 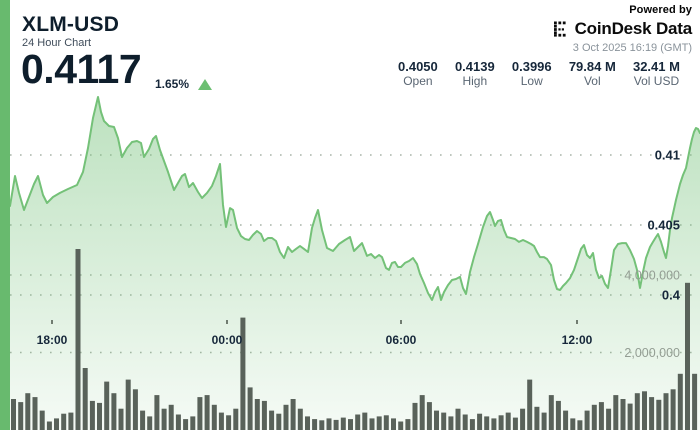 I want to click on stat-volume-usd: 32.41 M Vol USD, so click(x=656, y=74).